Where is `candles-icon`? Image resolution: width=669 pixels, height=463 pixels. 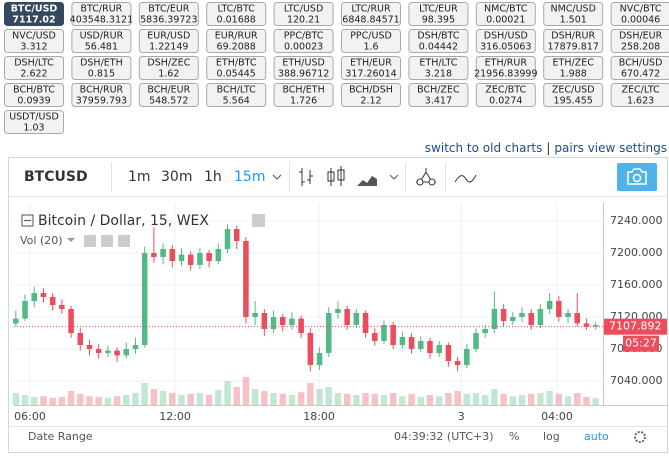 candles-icon is located at coordinates (336, 176).